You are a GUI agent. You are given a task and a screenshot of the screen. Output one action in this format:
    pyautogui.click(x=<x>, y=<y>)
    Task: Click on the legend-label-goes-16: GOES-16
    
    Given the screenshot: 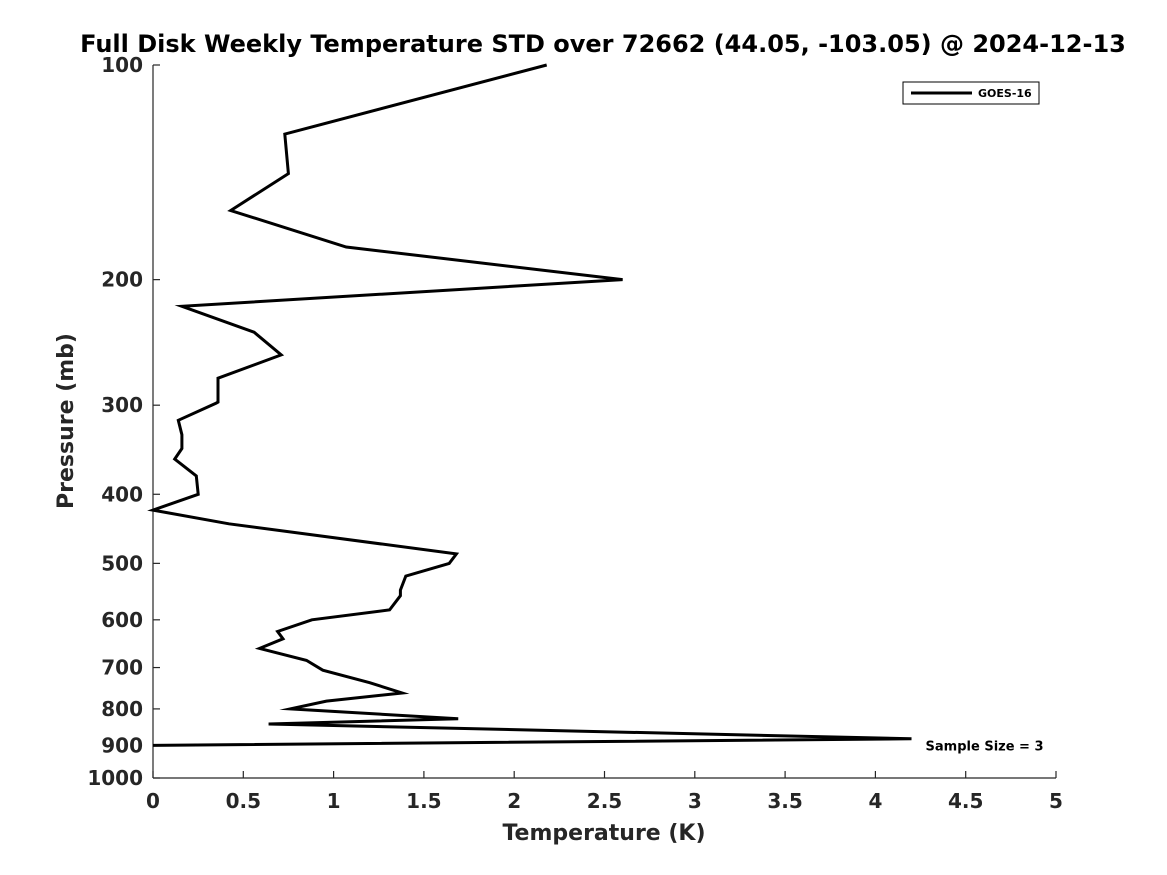 What is the action you would take?
    pyautogui.click(x=1005, y=93)
    